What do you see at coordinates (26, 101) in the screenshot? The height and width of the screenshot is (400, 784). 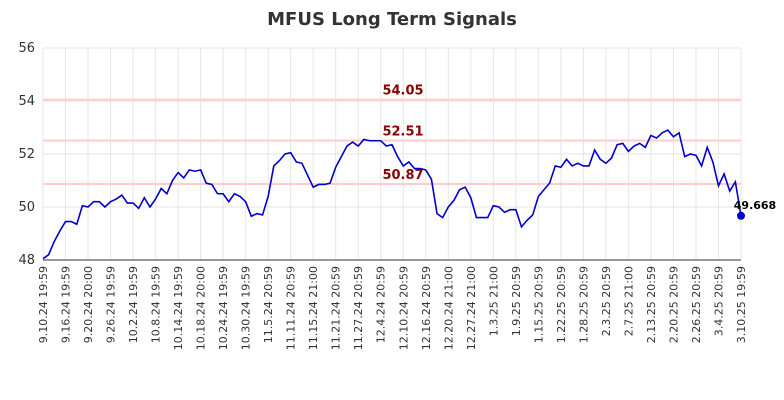 I see `y-tick-label: 54` at bounding box center [26, 101].